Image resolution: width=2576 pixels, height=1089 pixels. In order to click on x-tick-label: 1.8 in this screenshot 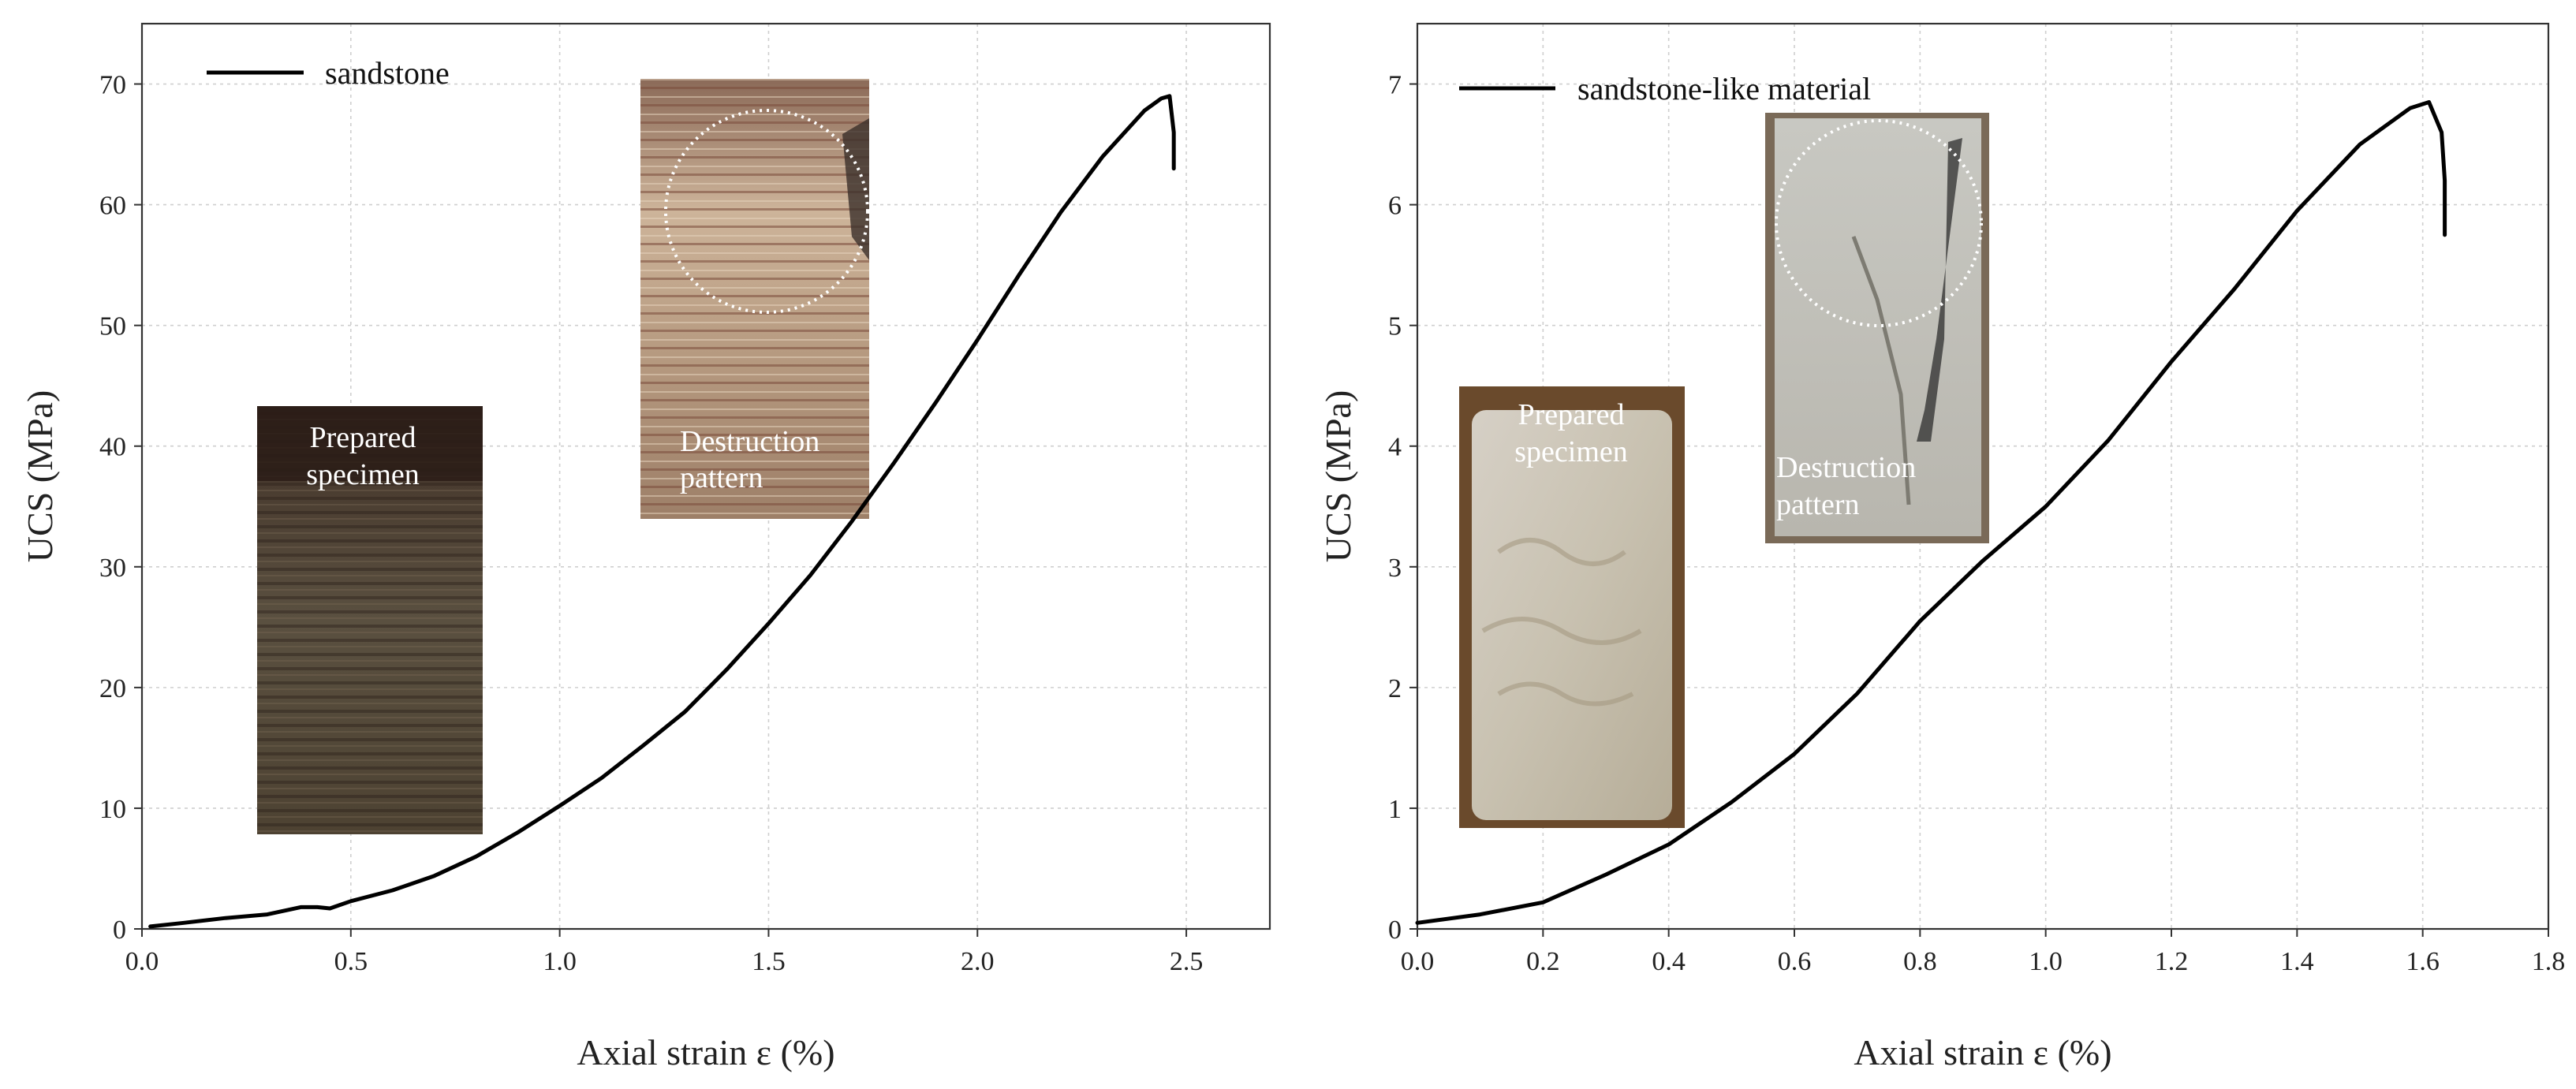, I will do `click(2549, 961)`.